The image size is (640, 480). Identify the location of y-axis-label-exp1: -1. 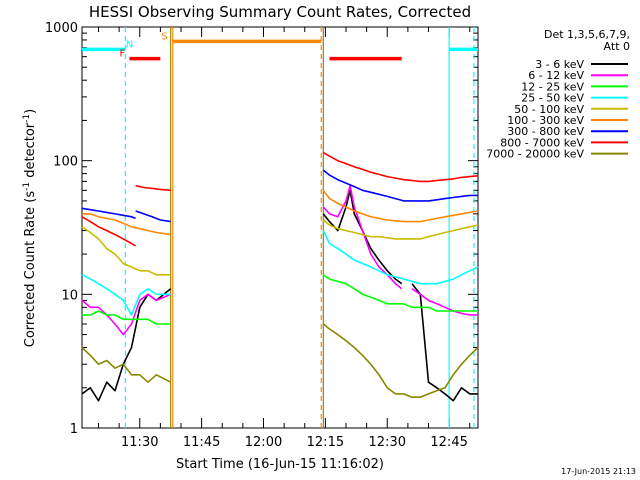
(27, 186).